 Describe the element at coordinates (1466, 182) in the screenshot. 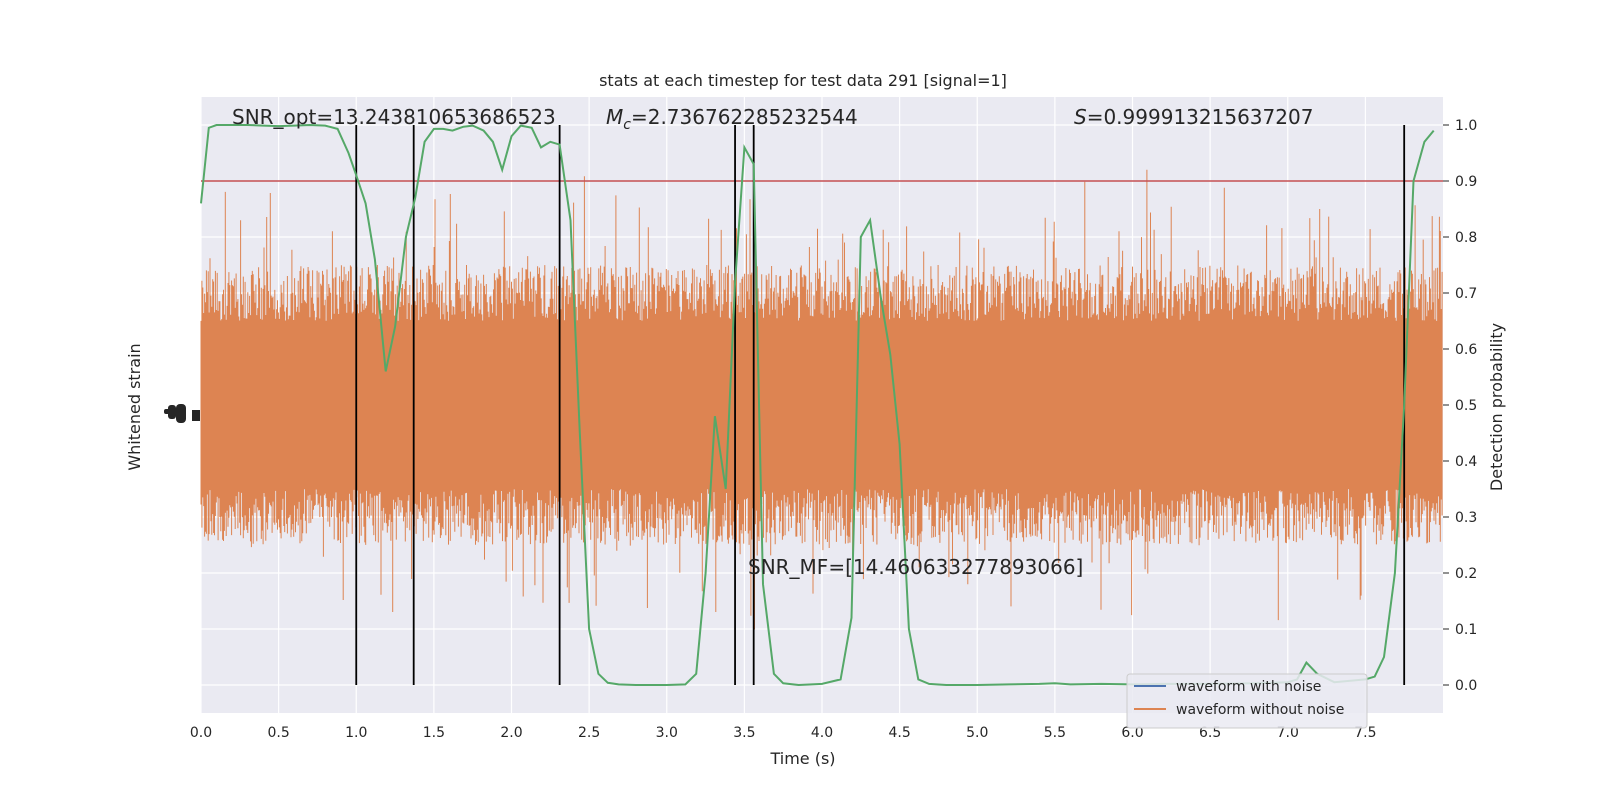

I see `y-tick-label: 0.9` at that location.